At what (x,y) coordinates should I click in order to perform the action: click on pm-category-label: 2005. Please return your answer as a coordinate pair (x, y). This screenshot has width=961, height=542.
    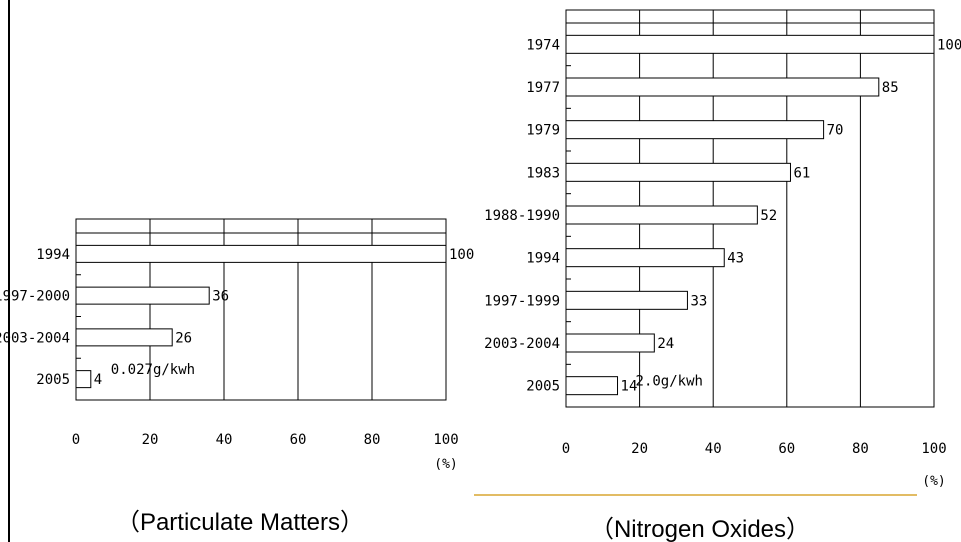
    Looking at the image, I should click on (53, 380).